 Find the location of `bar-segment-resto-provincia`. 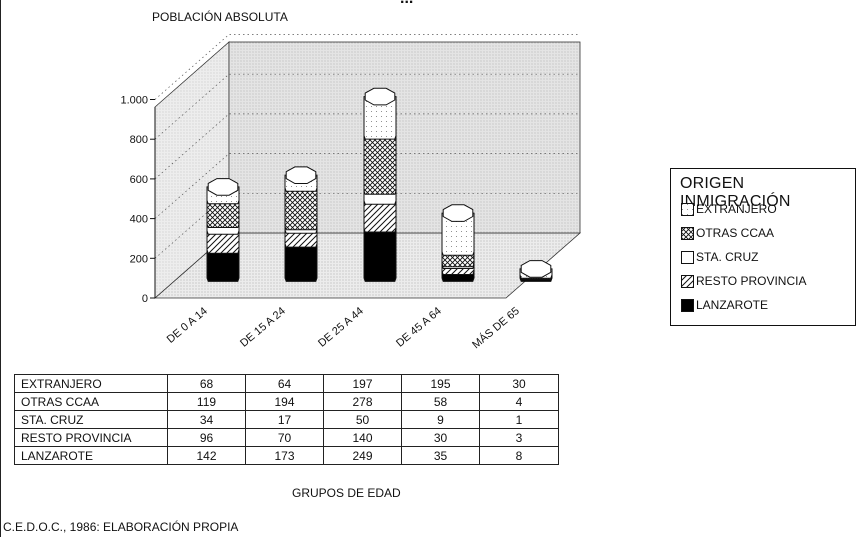

bar-segment-resto-provincia is located at coordinates (380, 216).